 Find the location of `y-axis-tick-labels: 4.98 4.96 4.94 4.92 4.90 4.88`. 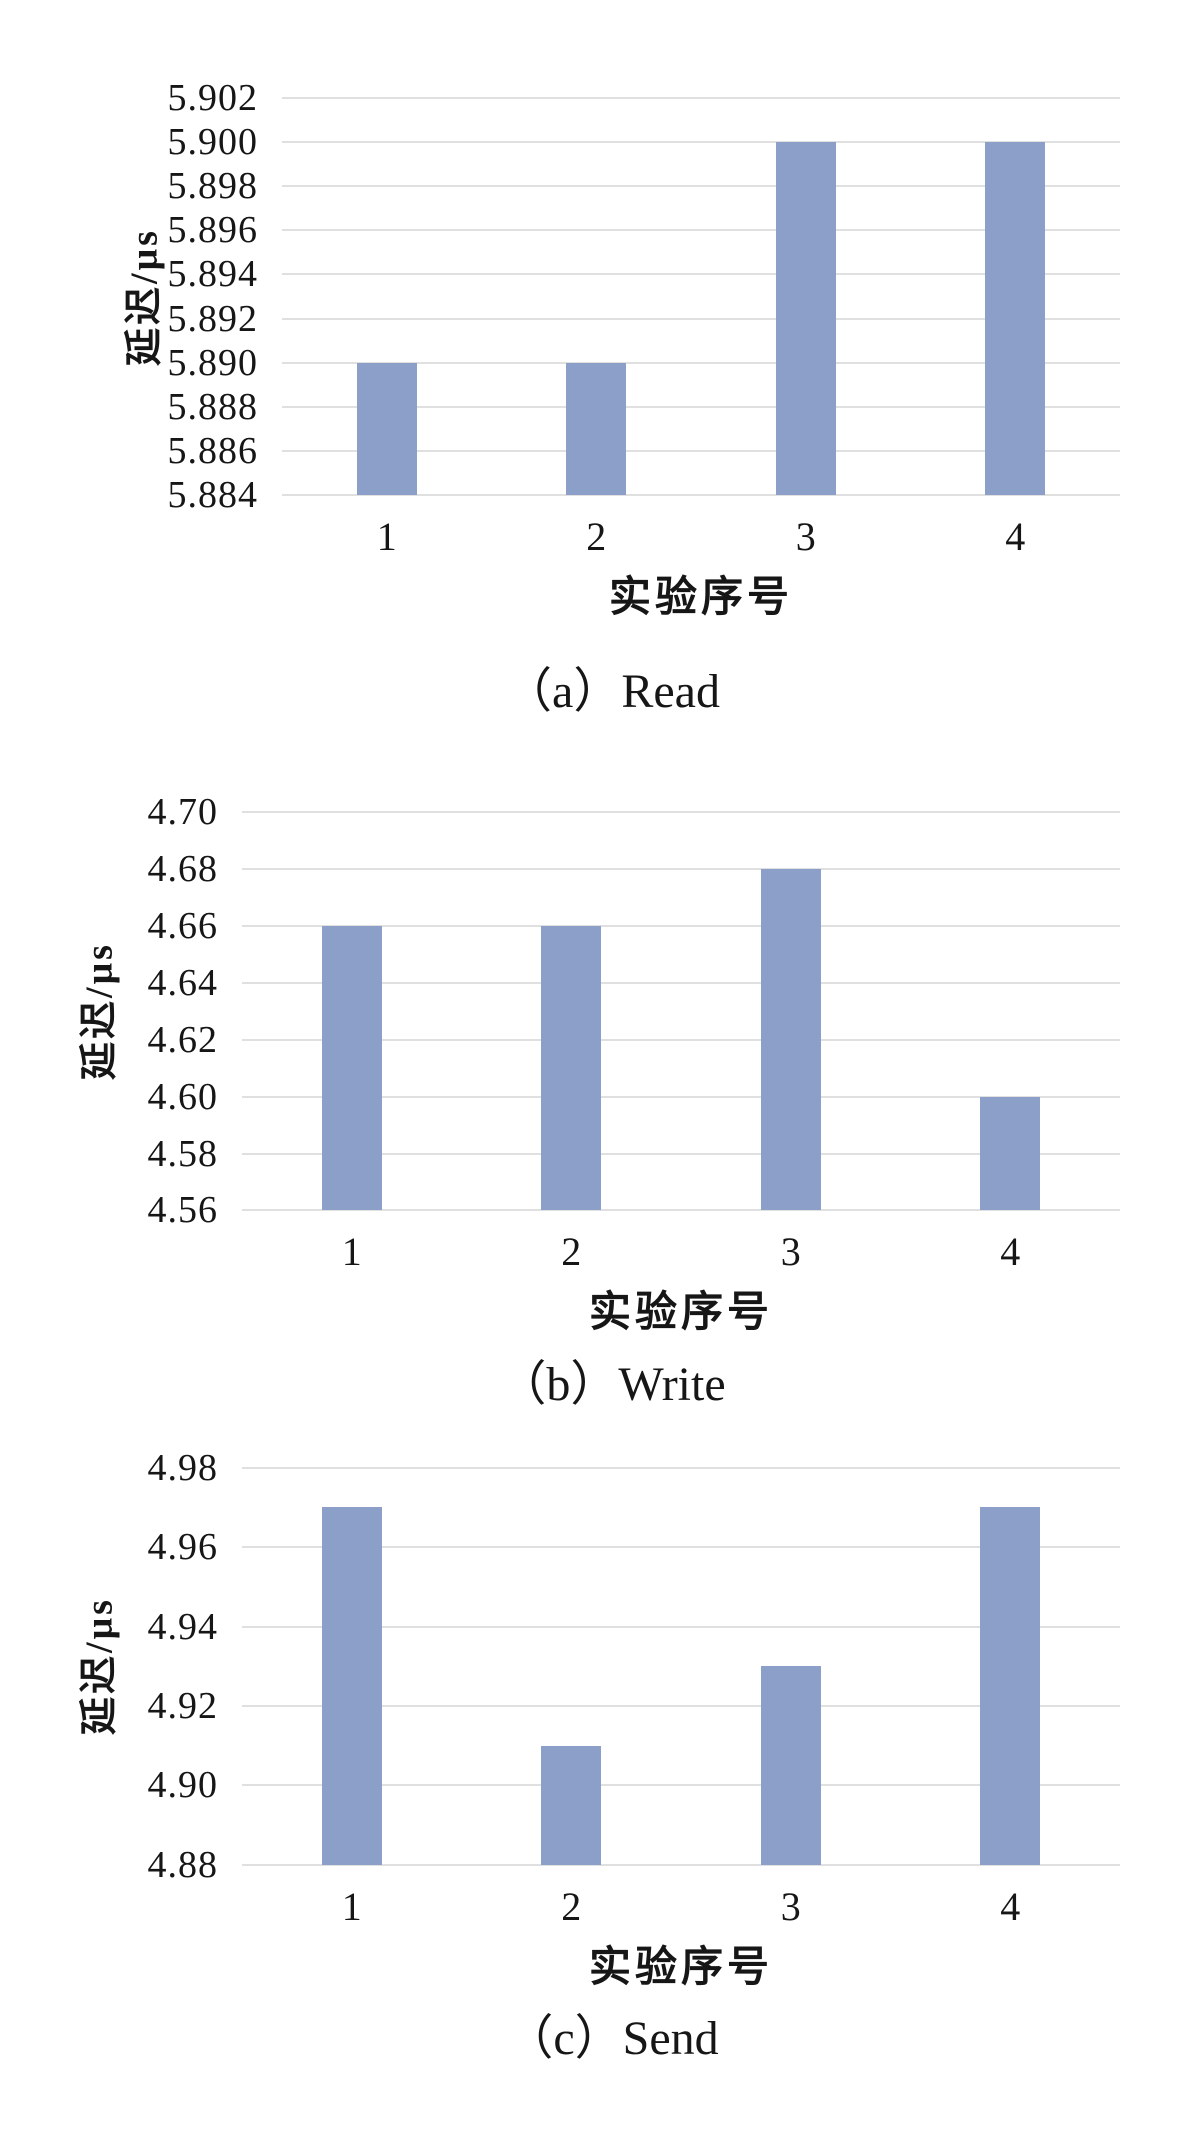

y-axis-tick-labels: 4.98 4.96 4.94 4.92 4.90 4.88 is located at coordinates (164, 1666).